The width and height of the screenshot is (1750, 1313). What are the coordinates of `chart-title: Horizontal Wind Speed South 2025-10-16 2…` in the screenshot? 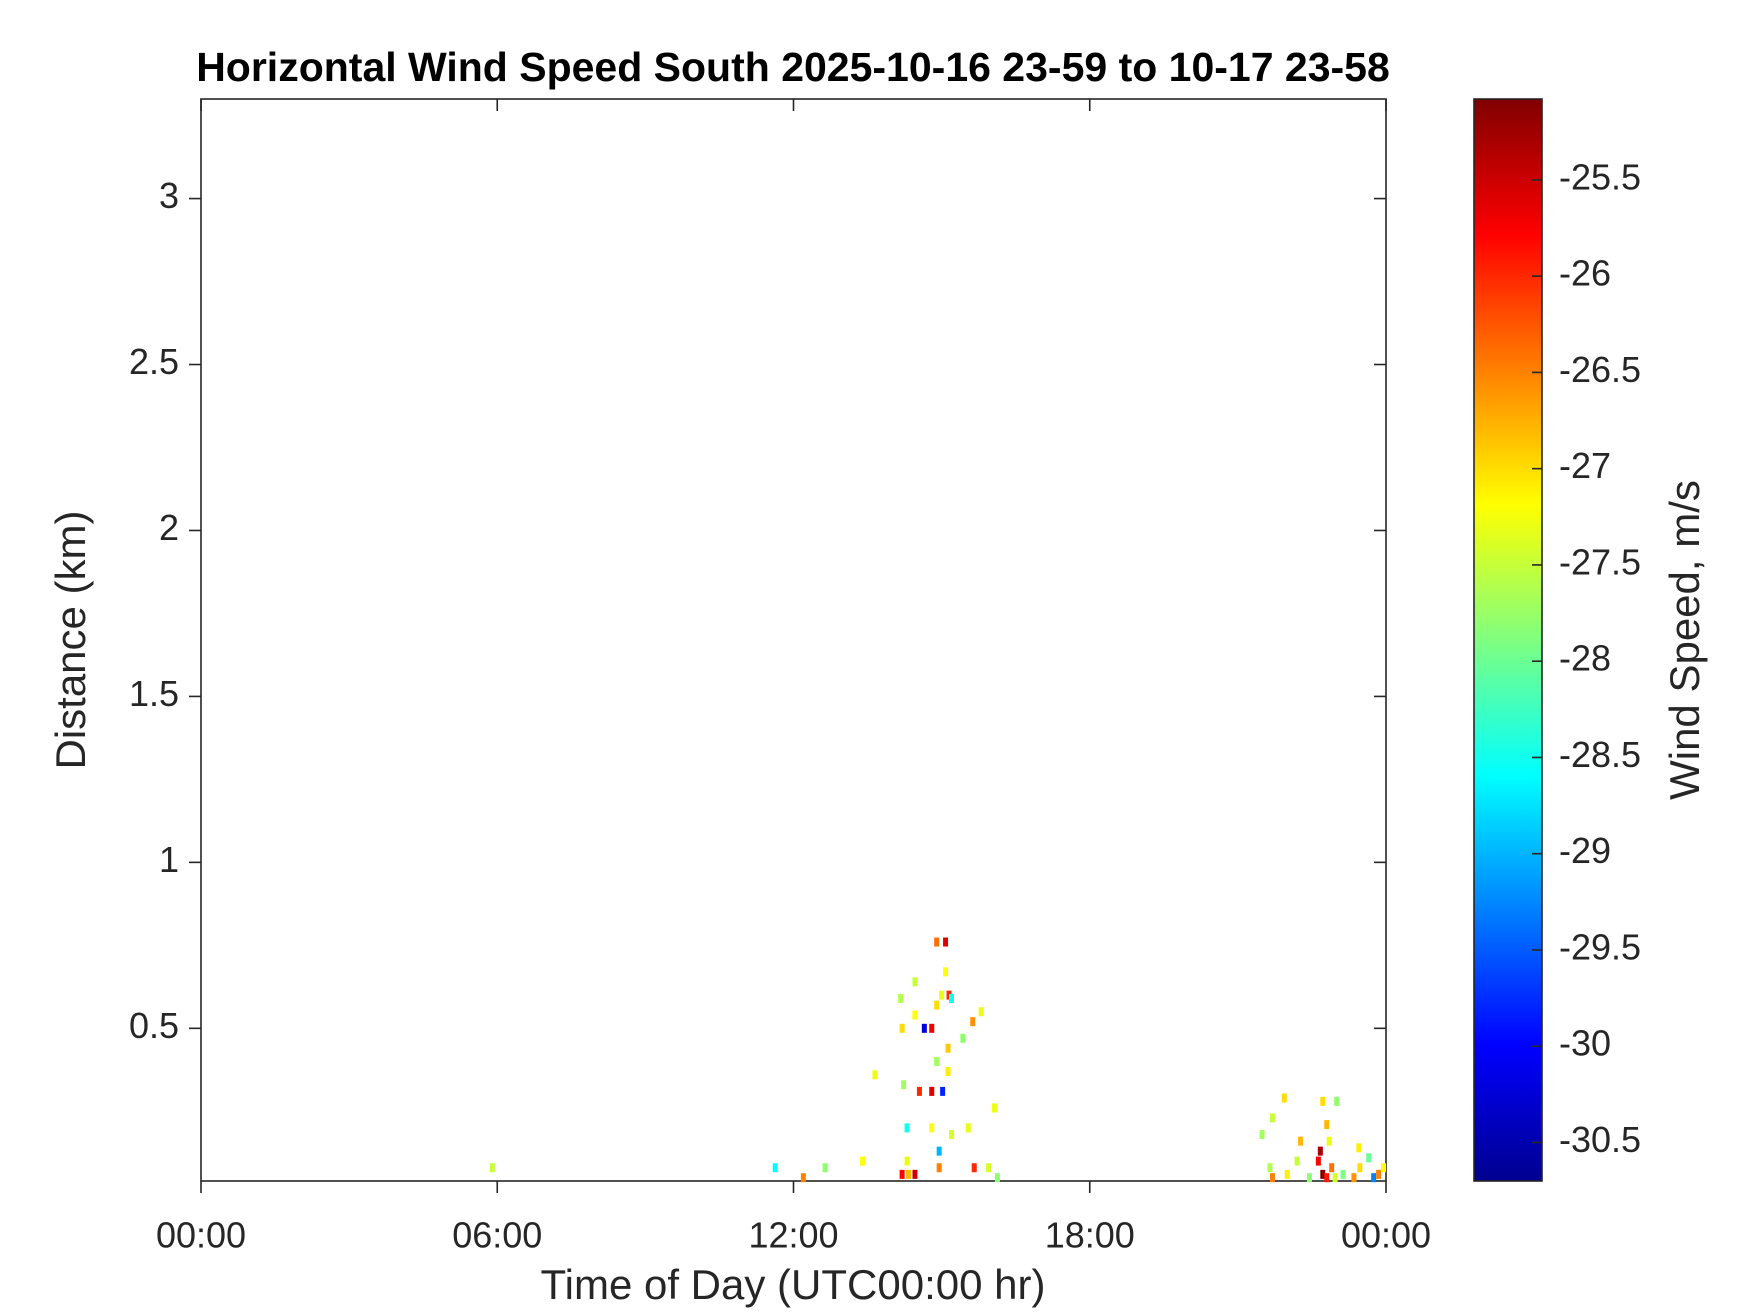 It's located at (793, 67).